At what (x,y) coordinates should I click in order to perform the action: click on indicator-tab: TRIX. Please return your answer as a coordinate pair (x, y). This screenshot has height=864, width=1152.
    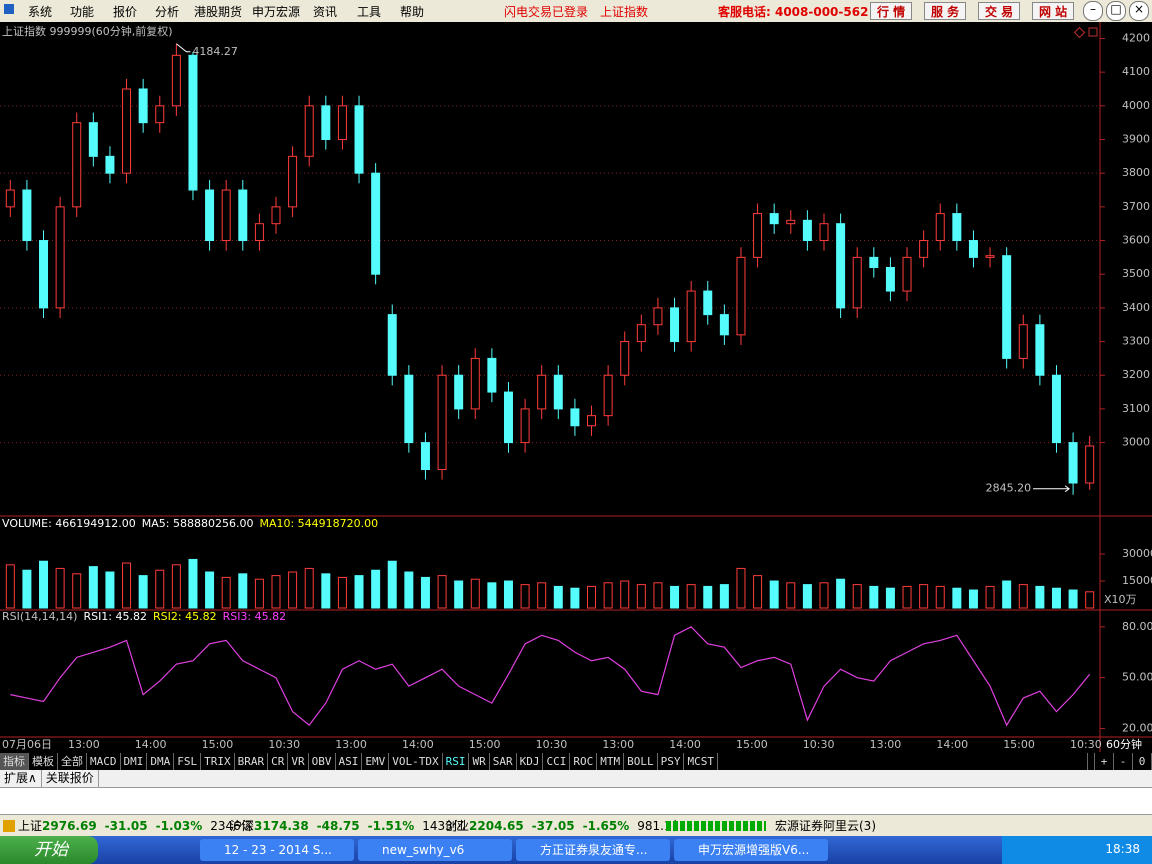
    Looking at the image, I should click on (218, 761).